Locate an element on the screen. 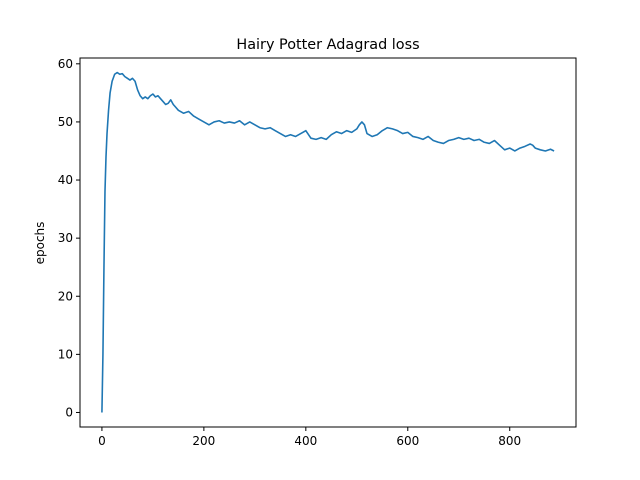  y-tick-label: 0 is located at coordinates (69, 412).